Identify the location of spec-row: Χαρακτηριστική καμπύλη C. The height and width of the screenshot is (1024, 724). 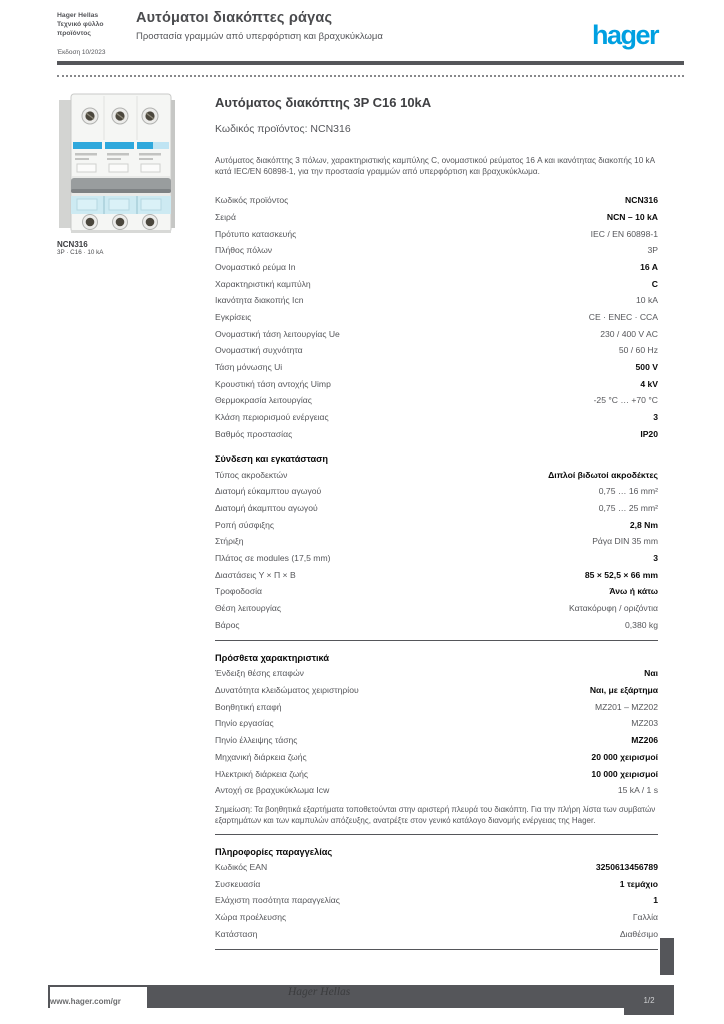
(436, 283).